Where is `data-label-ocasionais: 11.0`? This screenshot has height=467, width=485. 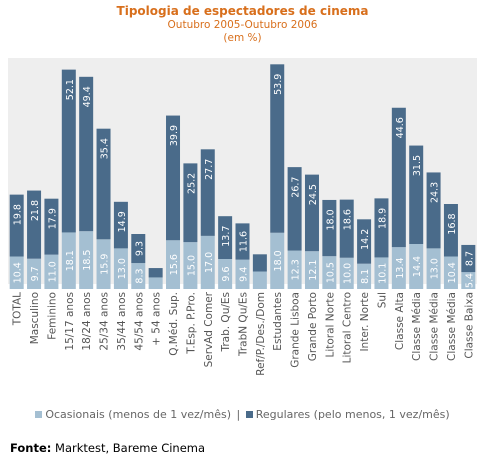
data-label-ocasionais: 11.0 is located at coordinates (52, 271).